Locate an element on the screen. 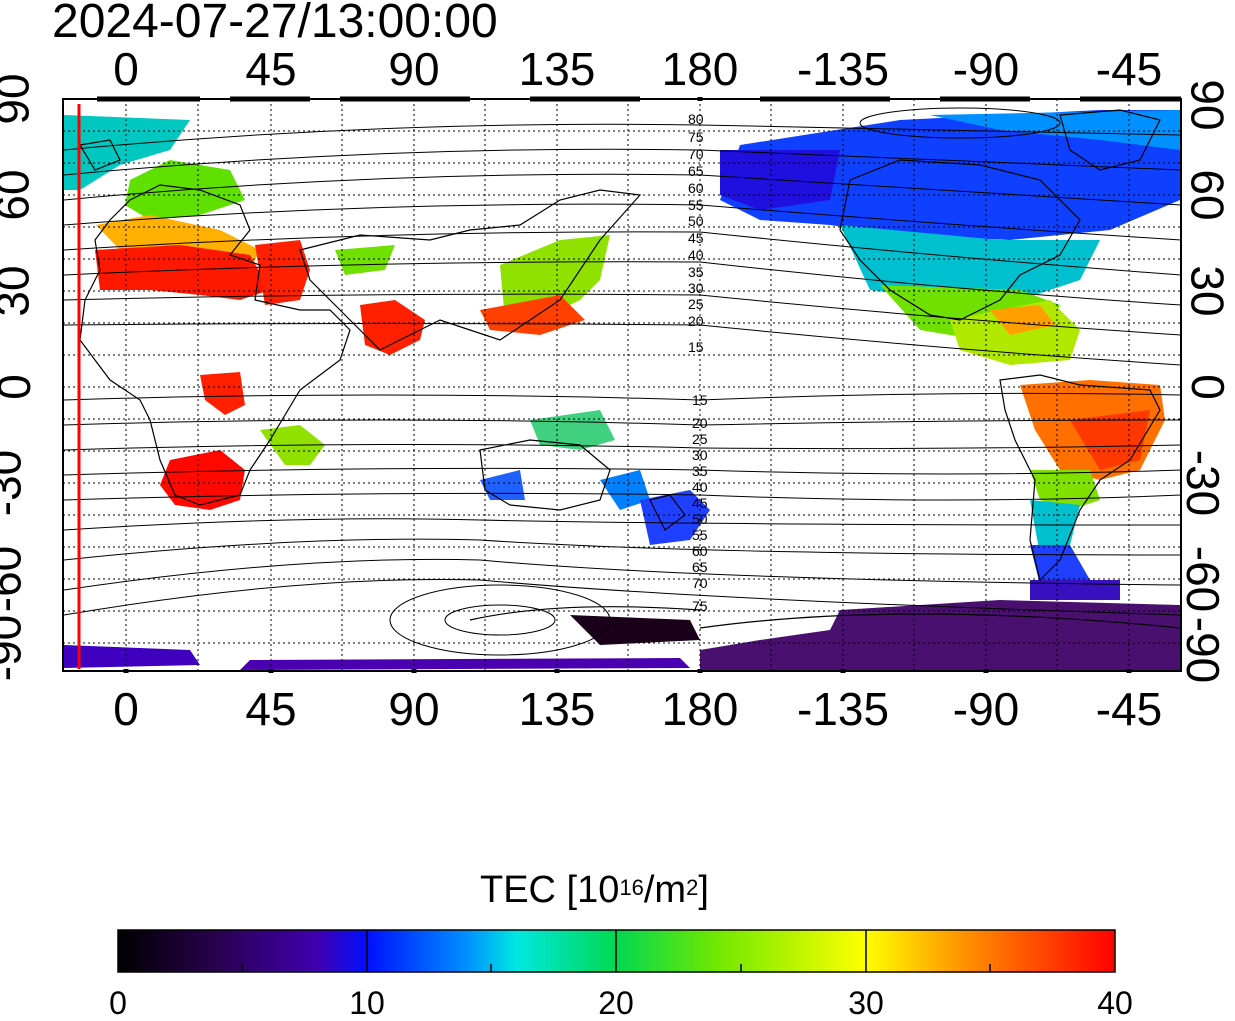 The width and height of the screenshot is (1235, 1021). svg-text: 80 is located at coordinates (696, 119).